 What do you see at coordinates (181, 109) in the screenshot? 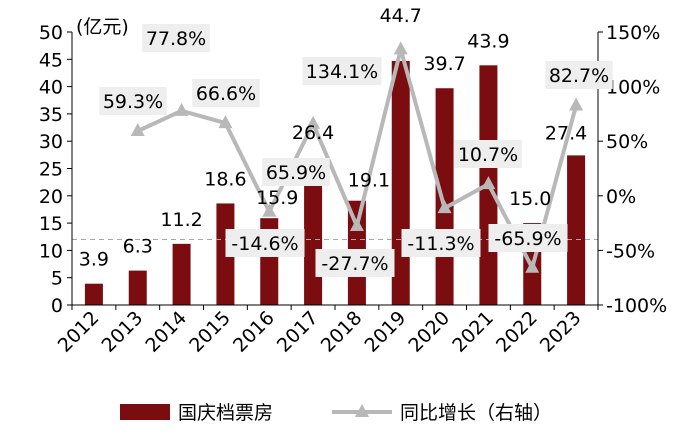
I see `growth-point-2014` at bounding box center [181, 109].